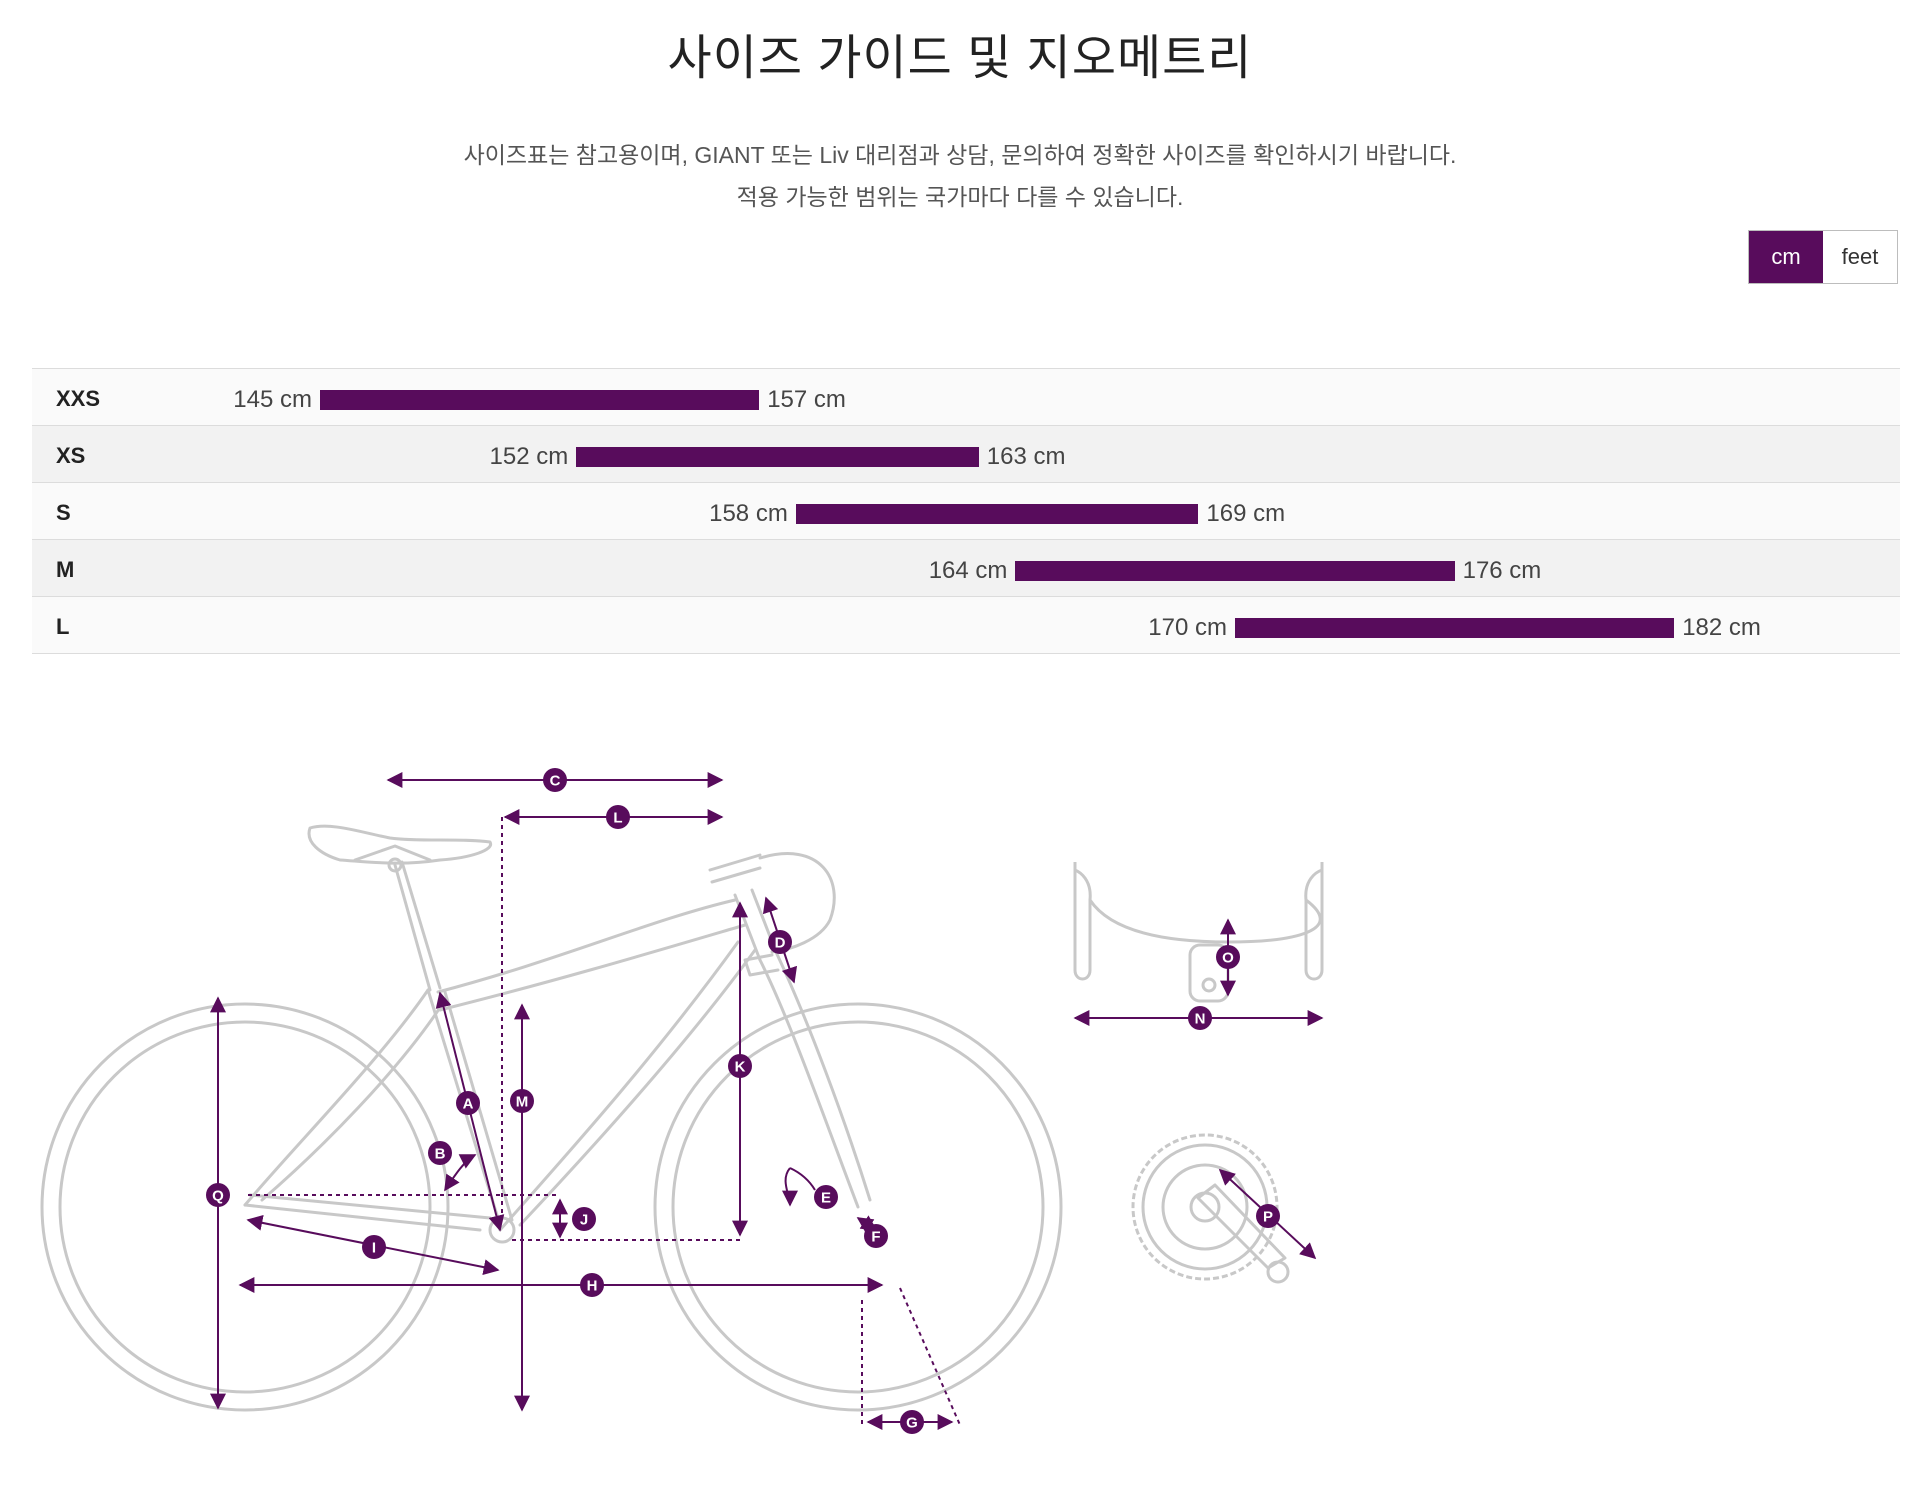 The width and height of the screenshot is (1920, 1493). I want to click on geometry-marker-a: A, so click(468, 1103).